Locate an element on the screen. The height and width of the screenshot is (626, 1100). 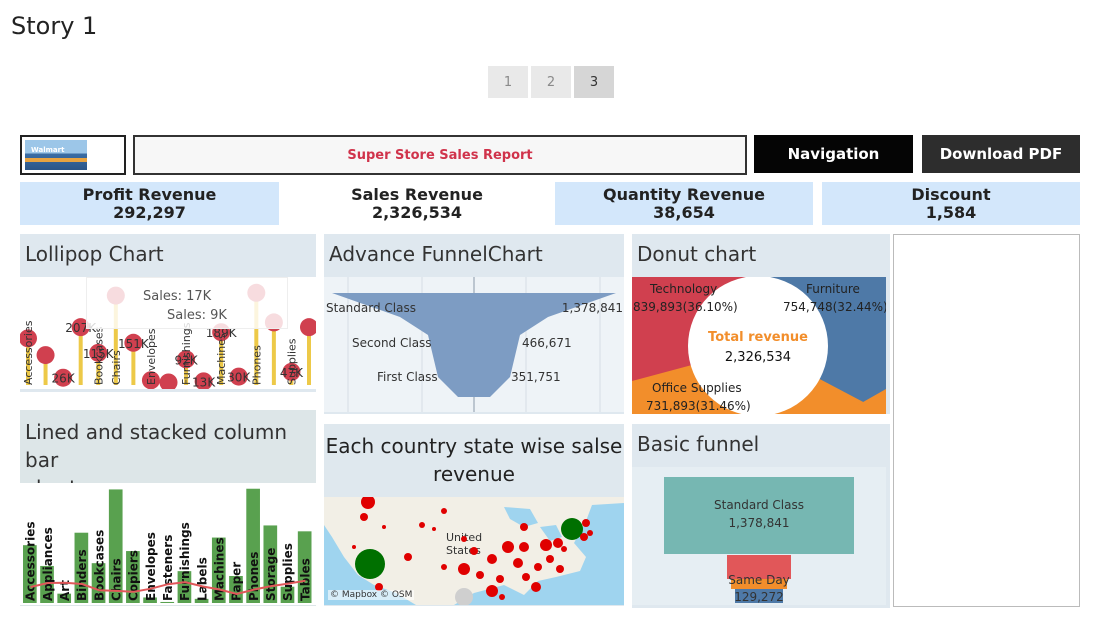
stacked-category-label: Phones is located at coordinates (254, 576).